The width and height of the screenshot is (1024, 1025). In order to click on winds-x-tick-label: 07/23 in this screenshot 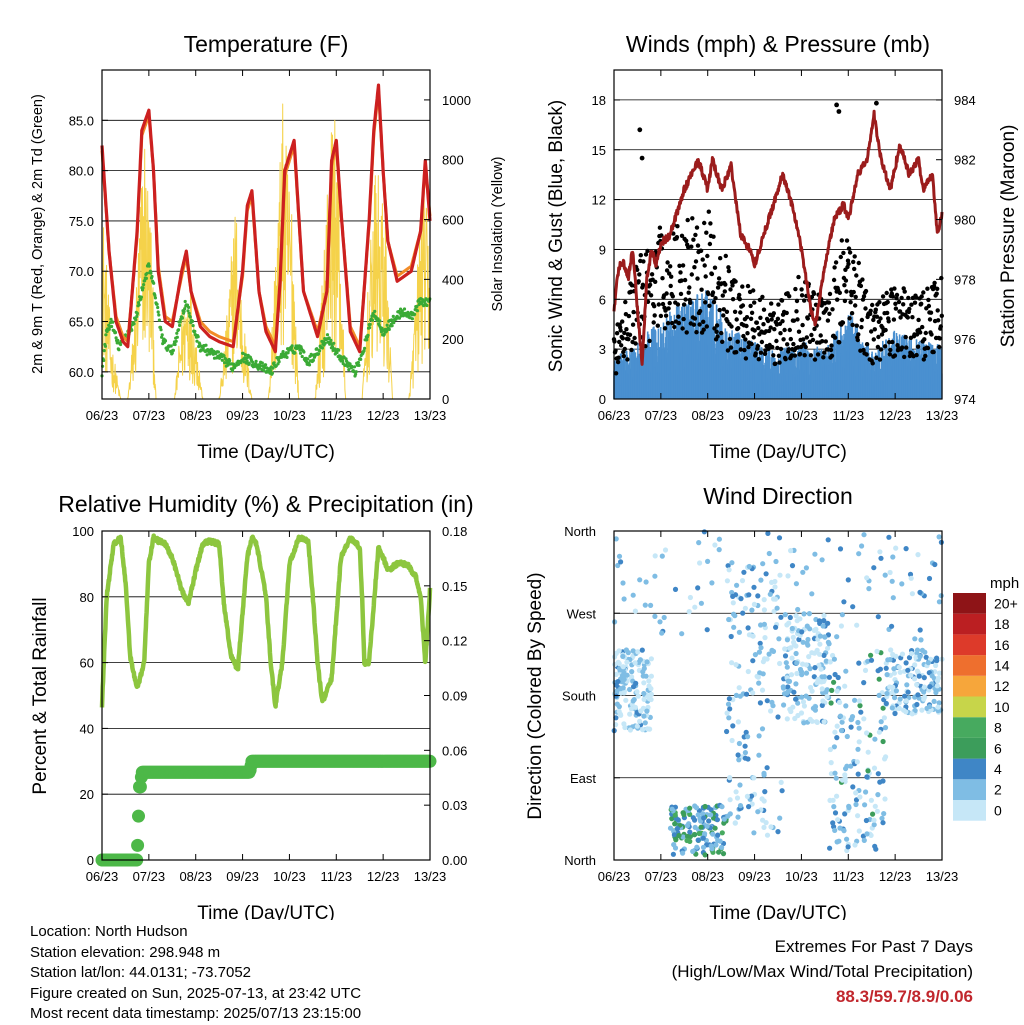, I will do `click(661, 415)`.